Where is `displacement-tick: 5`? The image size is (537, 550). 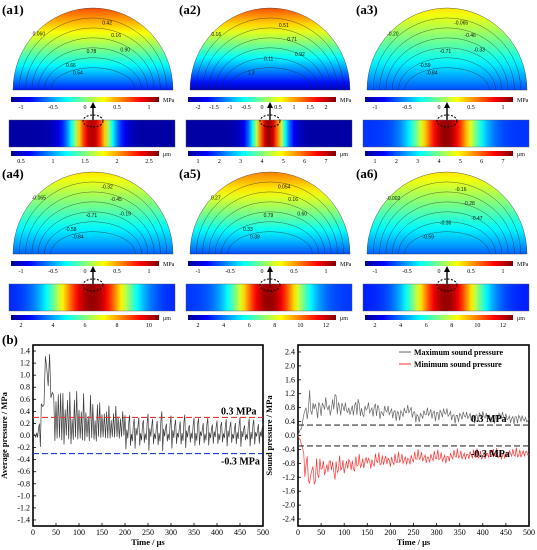 displacement-tick: 5 is located at coordinates (283, 162).